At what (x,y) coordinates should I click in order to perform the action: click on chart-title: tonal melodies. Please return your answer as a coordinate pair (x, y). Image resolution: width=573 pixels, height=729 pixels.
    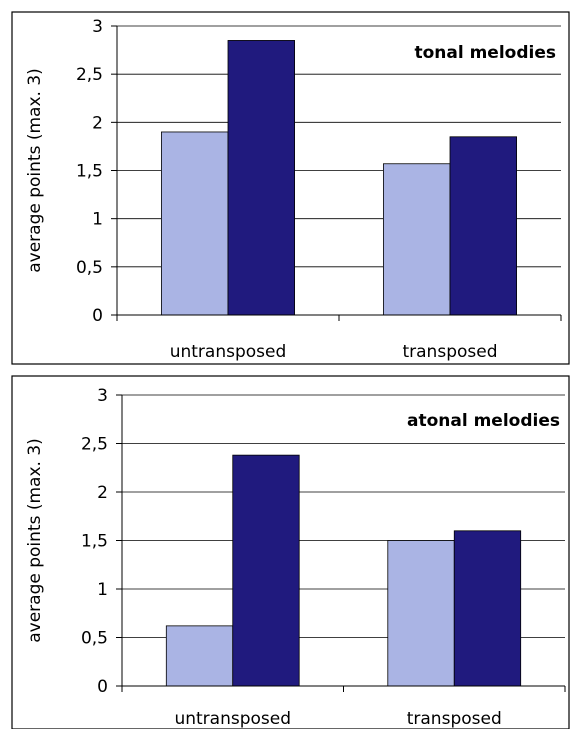
    Looking at the image, I should click on (485, 53).